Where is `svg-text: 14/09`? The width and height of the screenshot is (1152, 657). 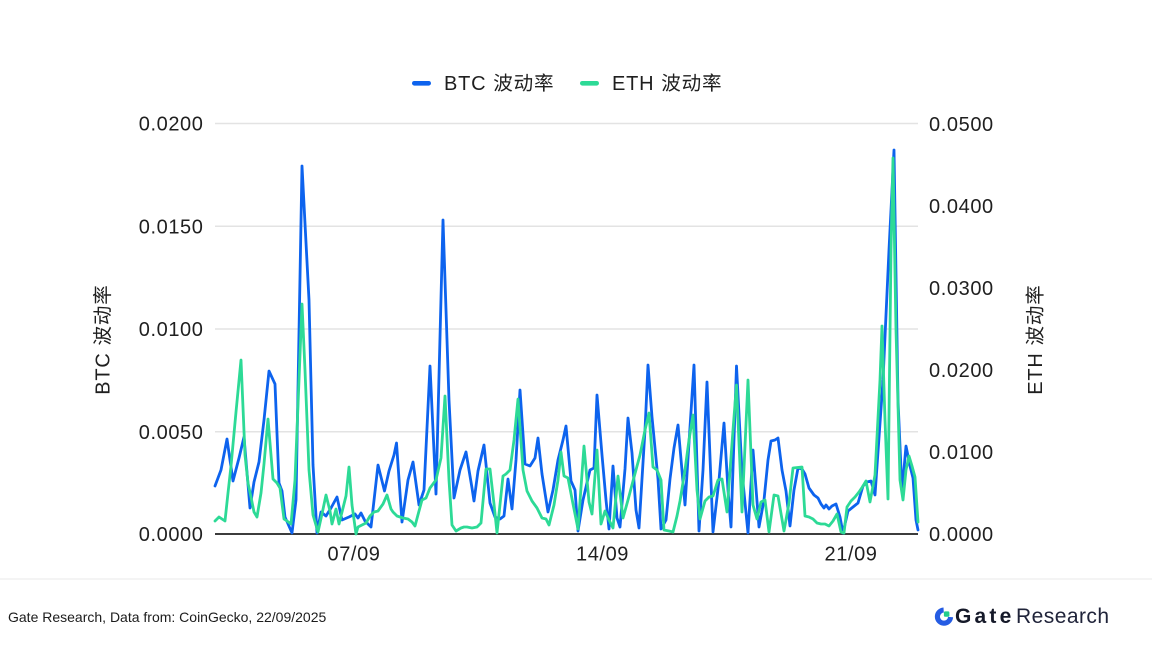
svg-text: 14/09 is located at coordinates (602, 555).